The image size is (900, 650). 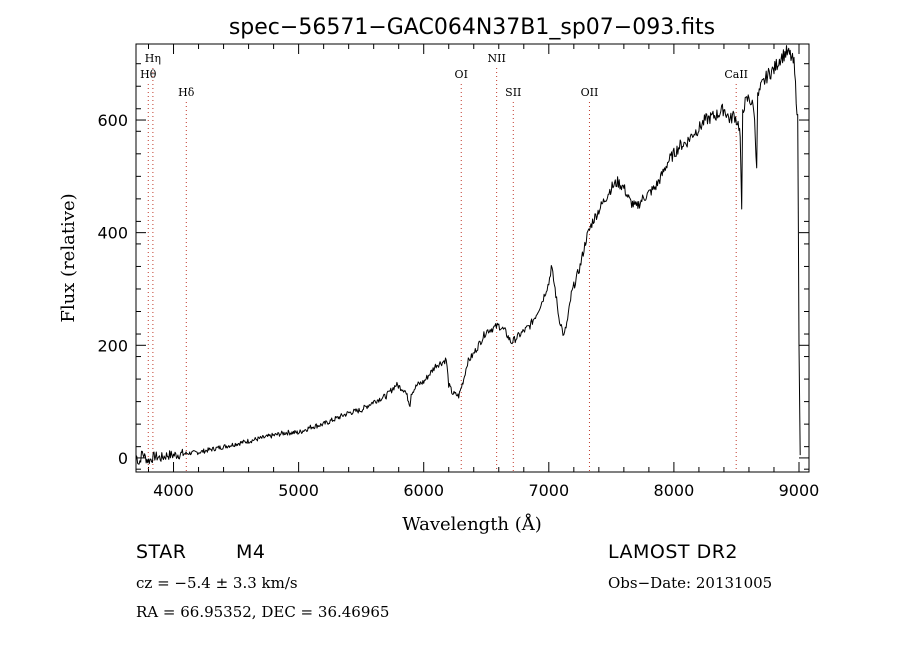 What do you see at coordinates (153, 58) in the screenshot?
I see `spectral-line-label: Hη` at bounding box center [153, 58].